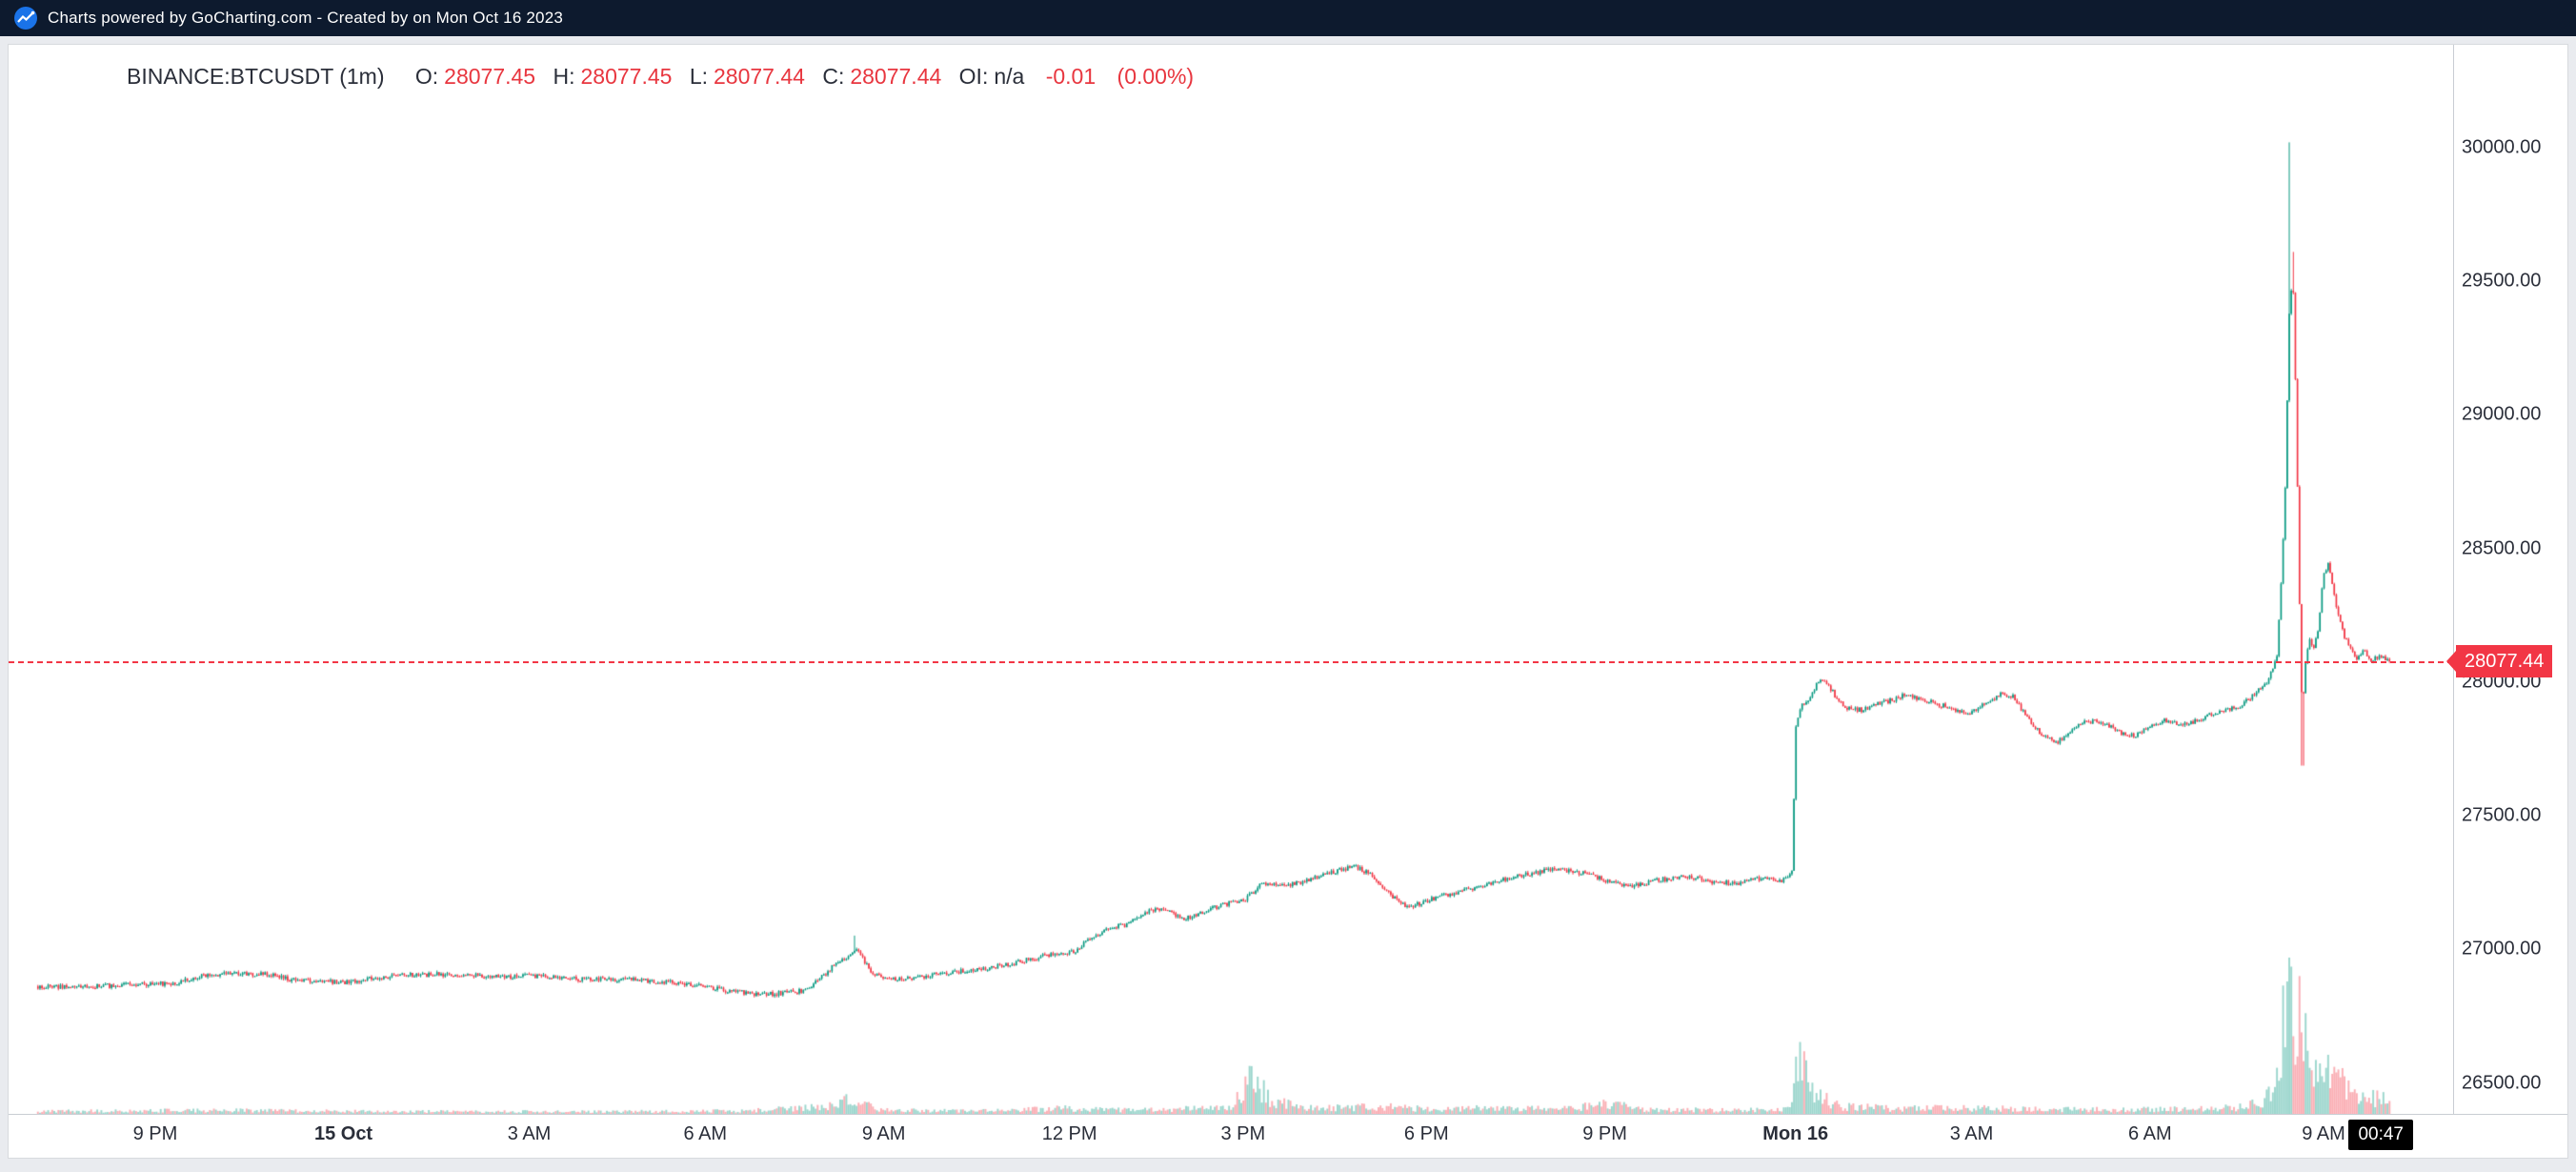  What do you see at coordinates (699, 76) in the screenshot?
I see `low-label: L:` at bounding box center [699, 76].